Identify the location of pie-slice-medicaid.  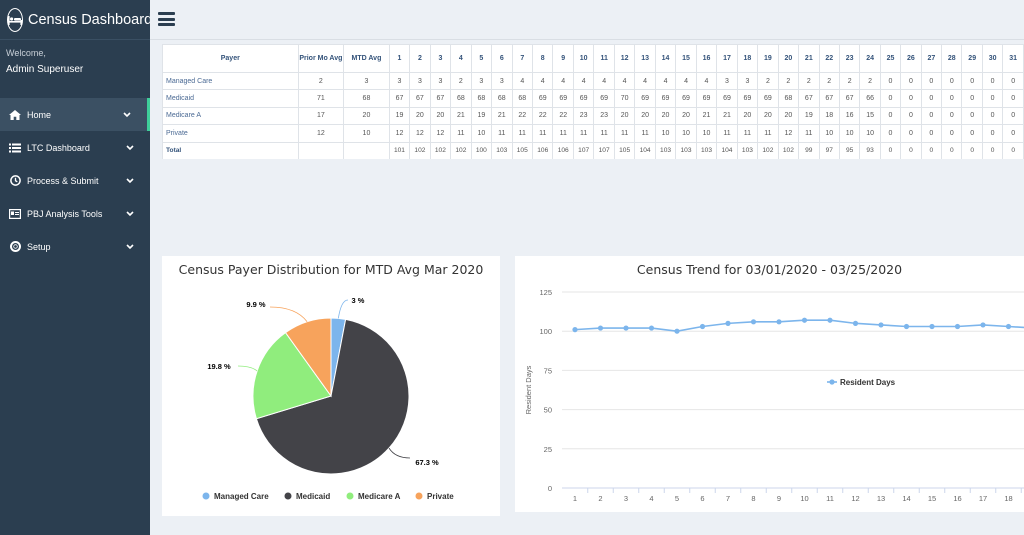
(332, 396).